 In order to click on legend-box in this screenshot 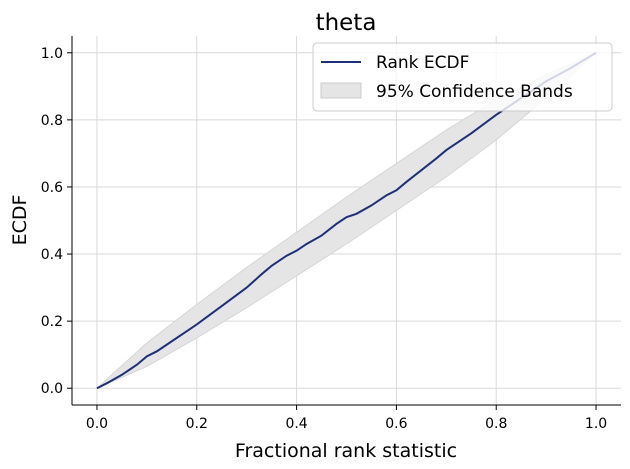, I will do `click(462, 77)`.